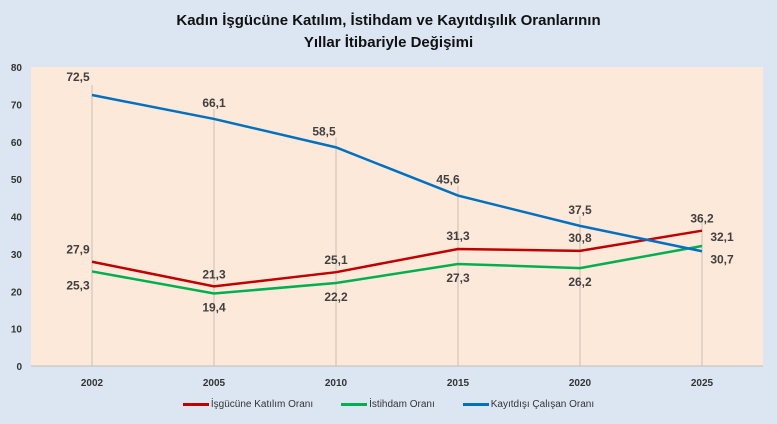  What do you see at coordinates (722, 259) in the screenshot?
I see `data-label: 30,7` at bounding box center [722, 259].